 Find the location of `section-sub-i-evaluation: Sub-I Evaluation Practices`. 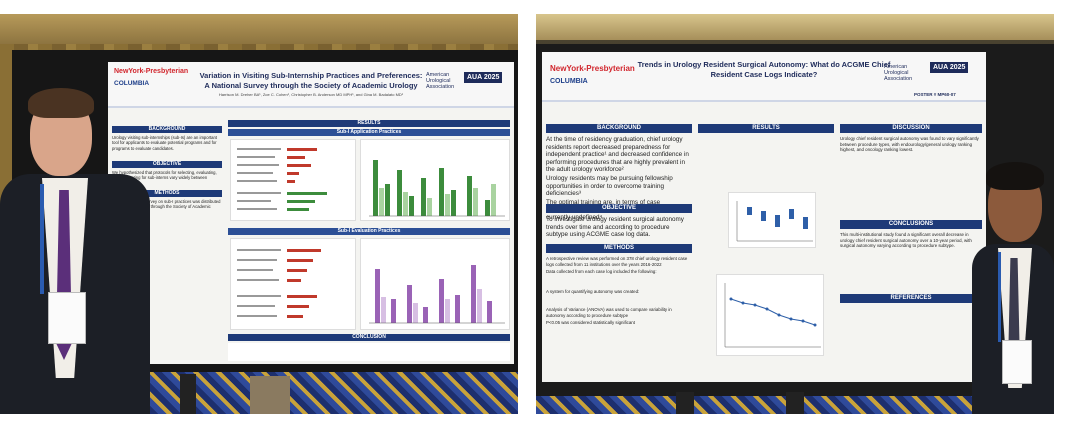

section-sub-i-evaluation: Sub-I Evaluation Practices is located at coordinates (369, 231).